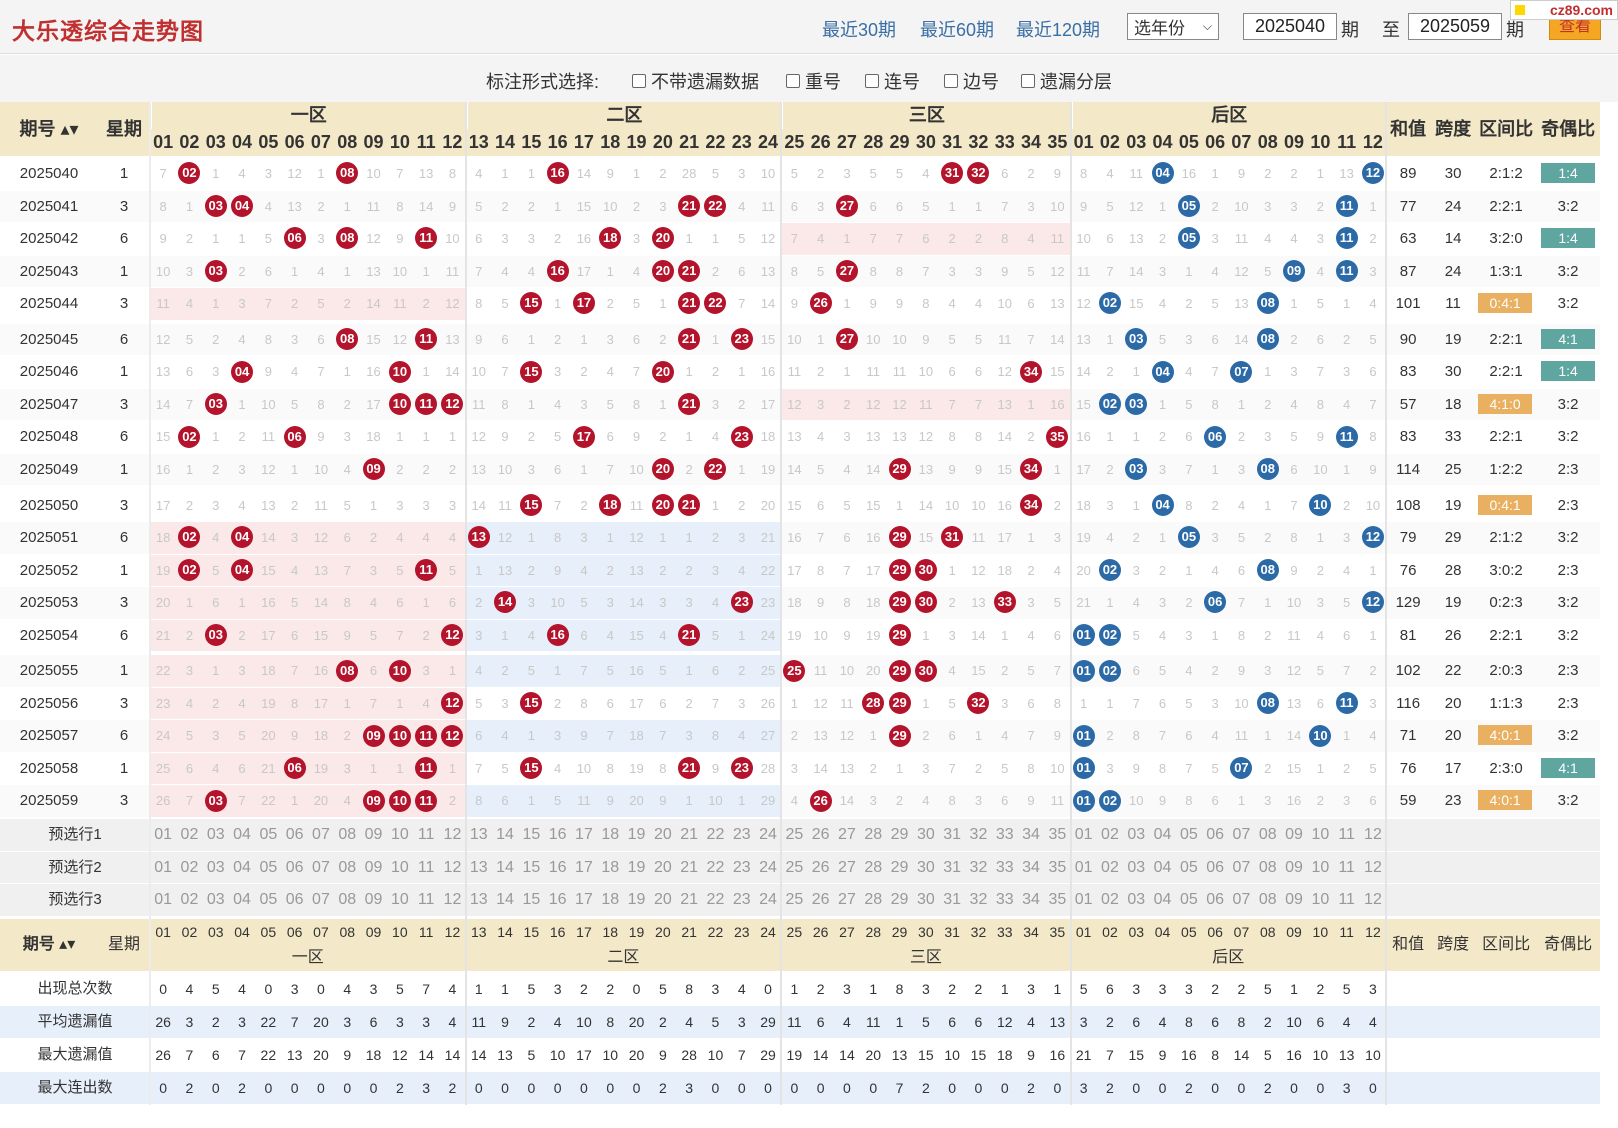 Image resolution: width=1618 pixels, height=1128 pixels. I want to click on preselect-number: 19, so click(636, 834).